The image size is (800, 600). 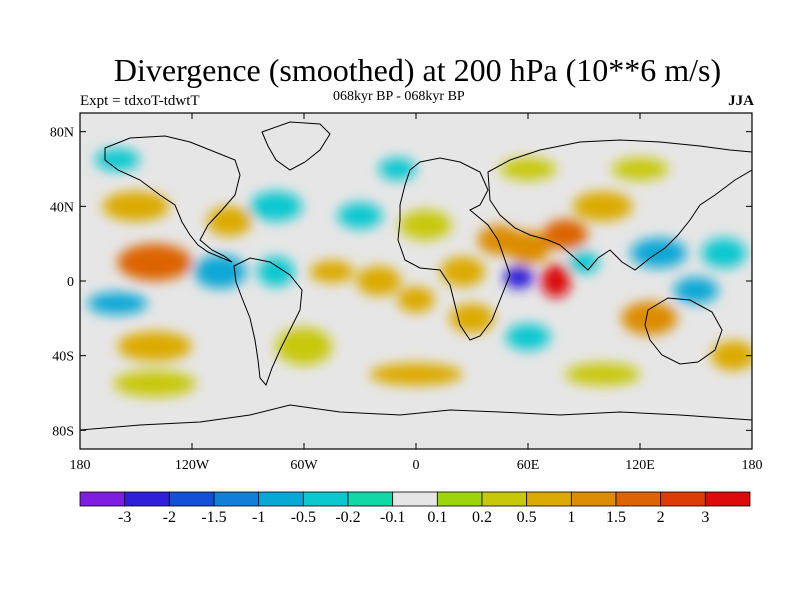 I want to click on colorbar-label: -1, so click(x=258, y=517).